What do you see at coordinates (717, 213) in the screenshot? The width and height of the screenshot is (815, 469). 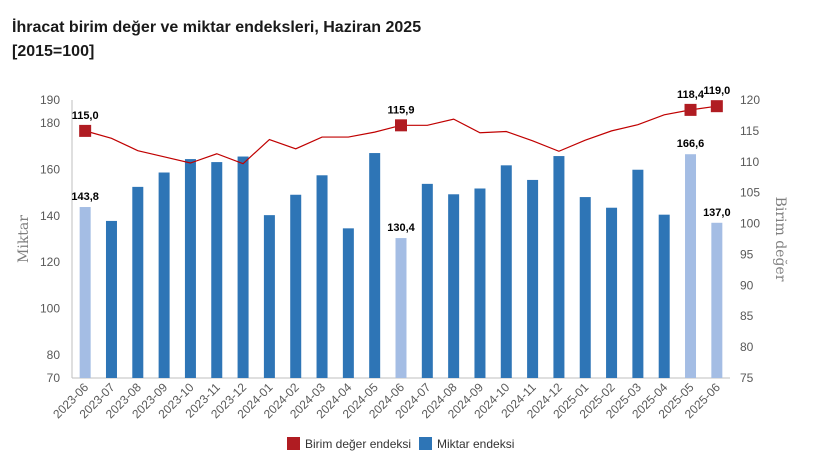 I see `bar-data-label: 137,0` at bounding box center [717, 213].